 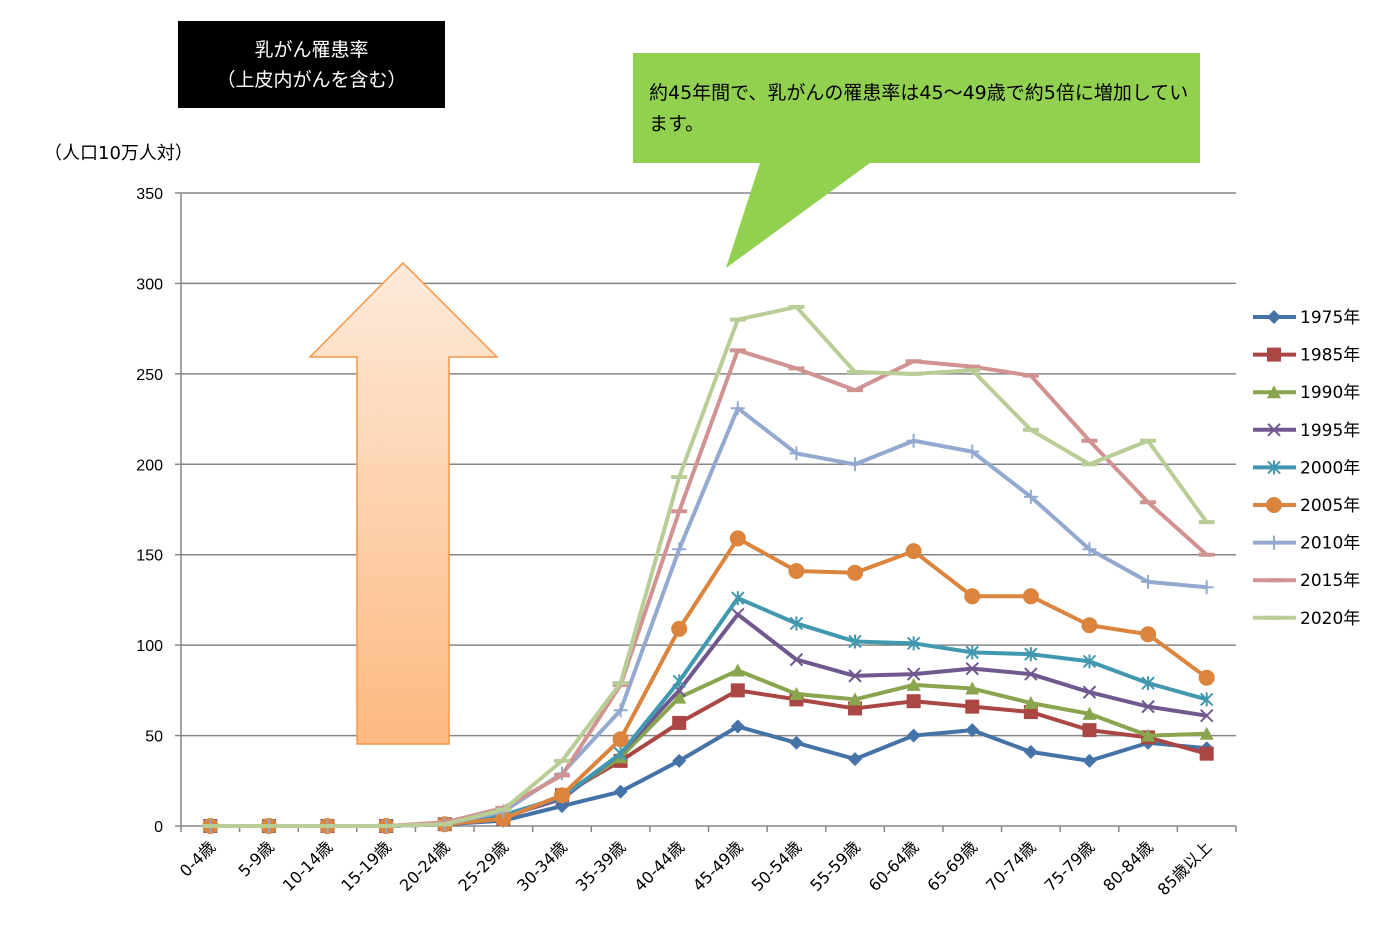 I want to click on up-arrow-shape, so click(x=403, y=503).